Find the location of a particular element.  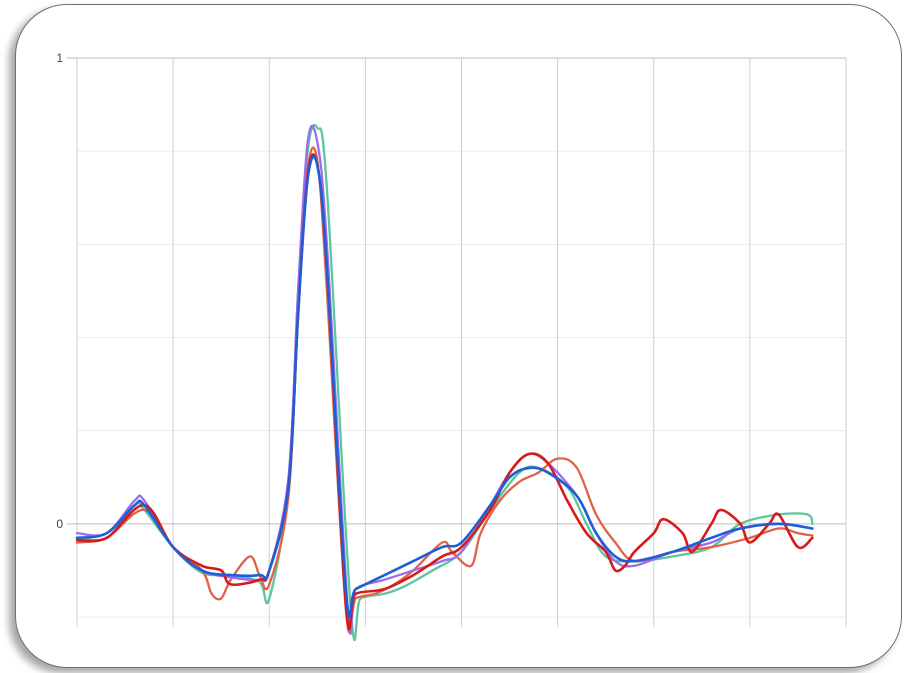

y-tick-label: 0 is located at coordinates (59, 524).